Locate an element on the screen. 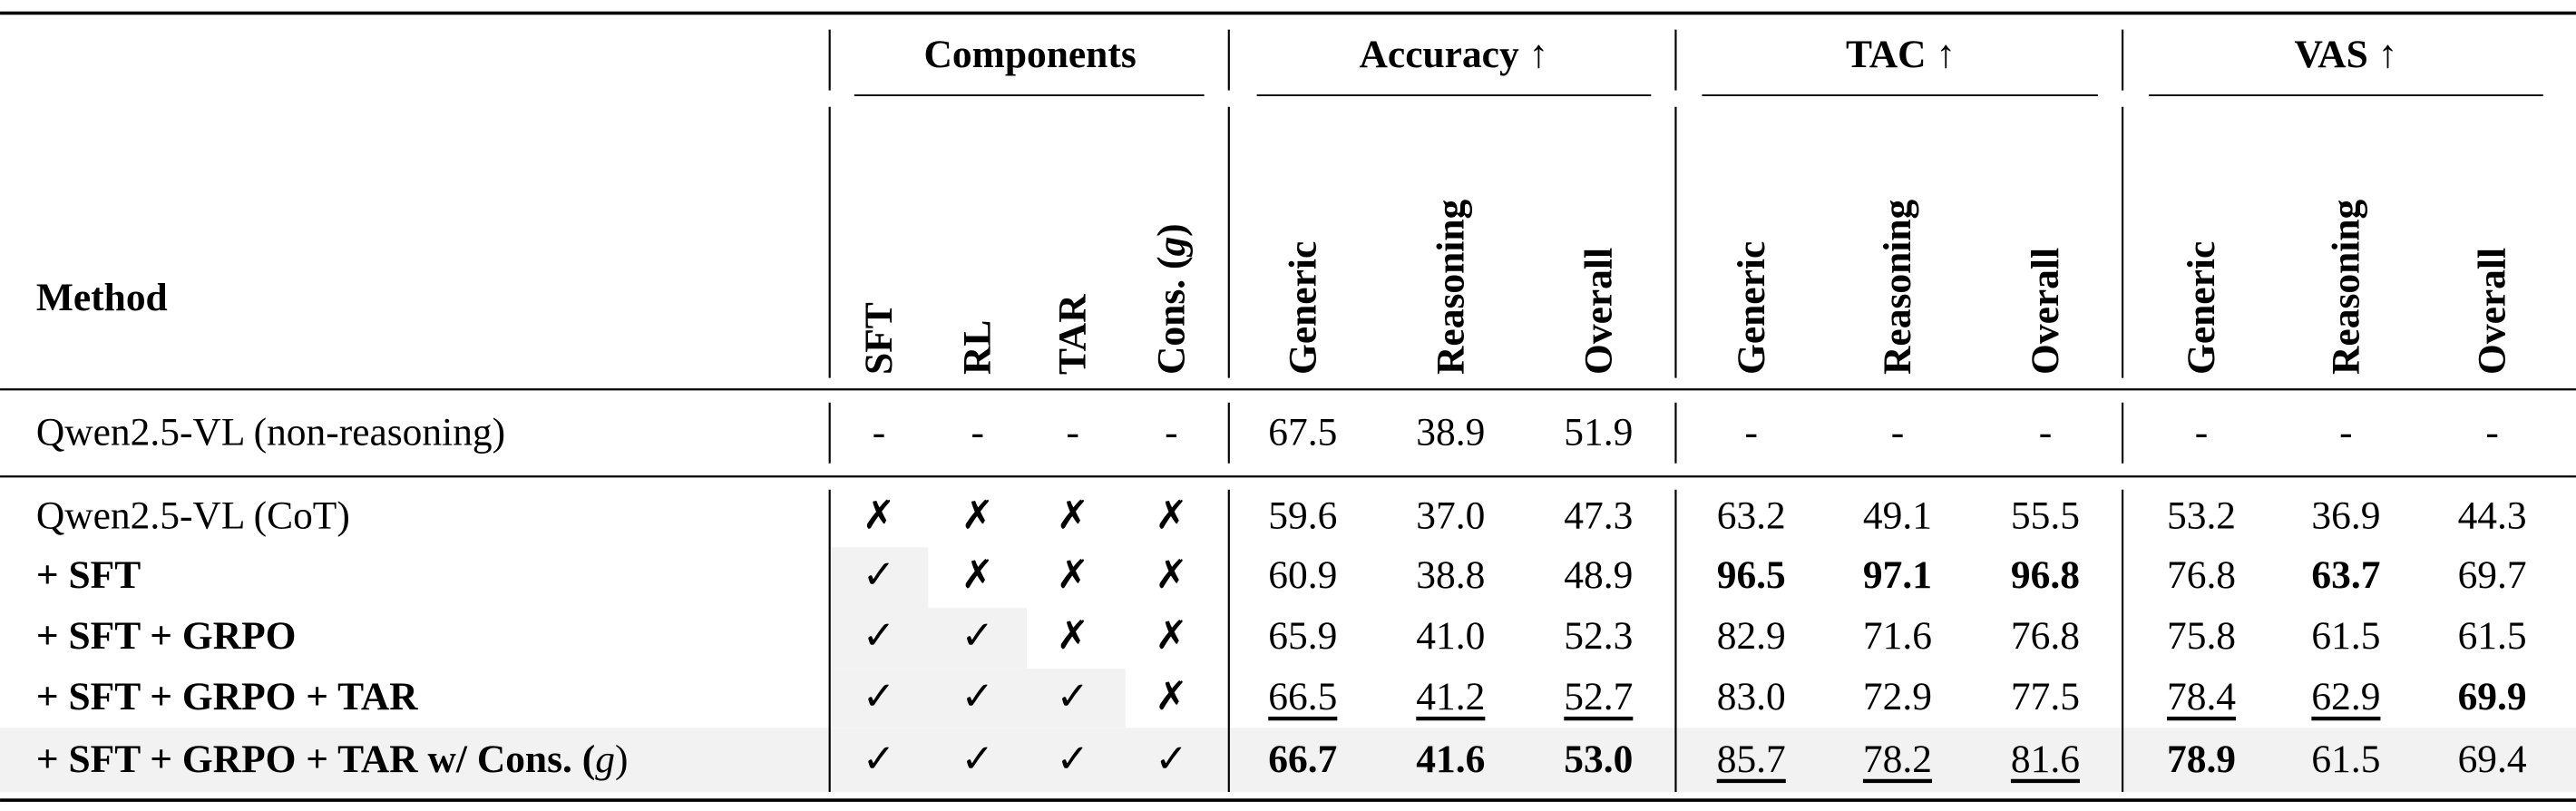 This screenshot has height=811, width=2576. value-cell: 63.2 is located at coordinates (1751, 516).